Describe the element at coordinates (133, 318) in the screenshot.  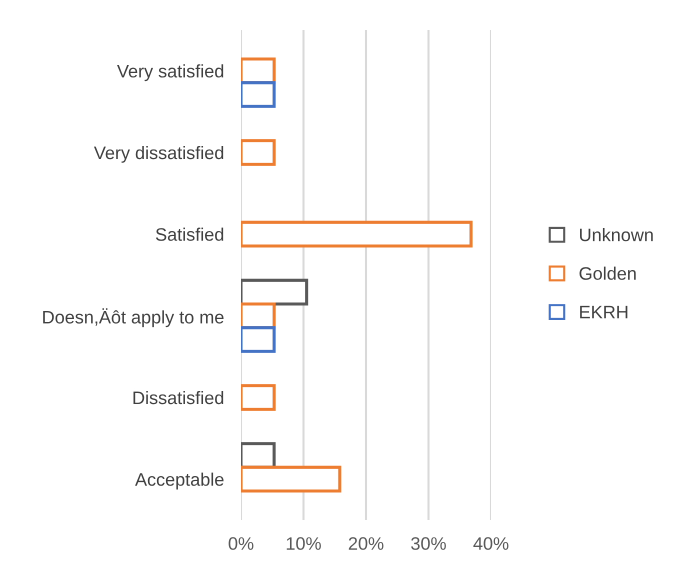
I see `y-tick-label: Doesn,Äôt apply to me` at that location.